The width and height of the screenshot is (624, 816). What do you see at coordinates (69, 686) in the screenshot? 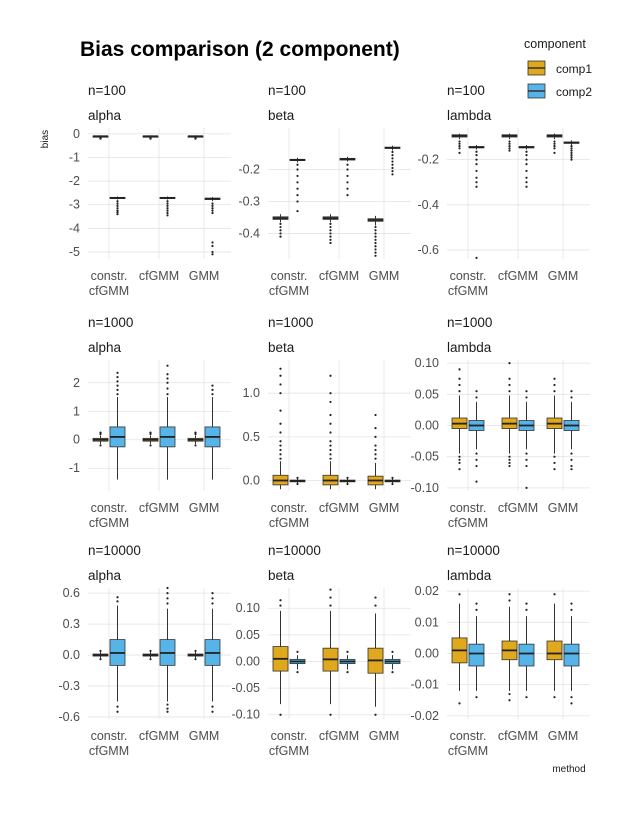
I see `y-tick-label: -0.3` at bounding box center [69, 686].